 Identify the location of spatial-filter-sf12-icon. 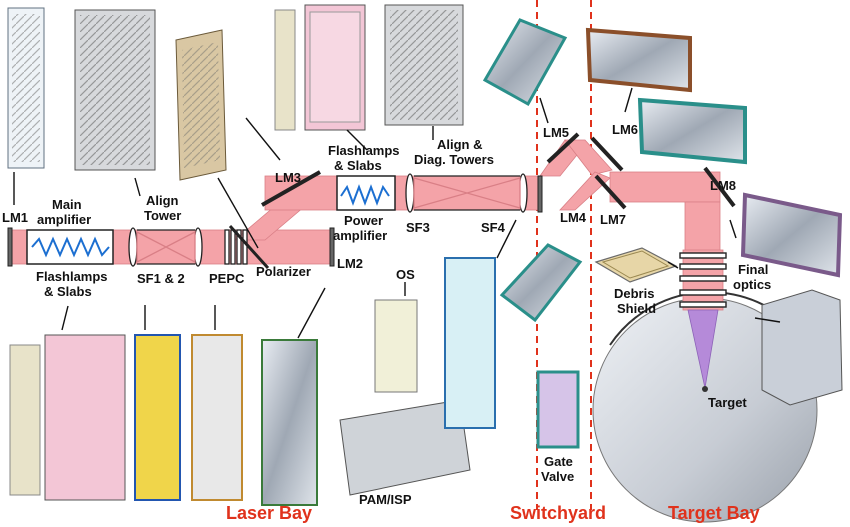
(165, 247).